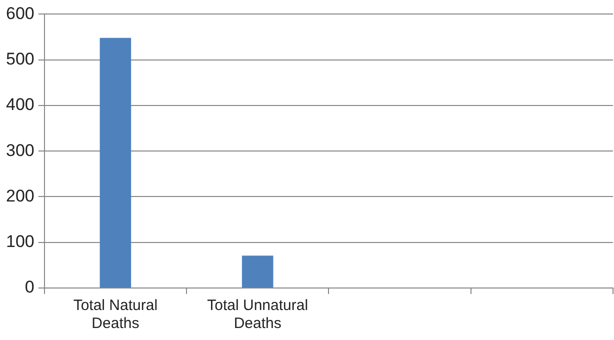 Image resolution: width=614 pixels, height=340 pixels. Describe the element at coordinates (20, 59) in the screenshot. I see `y-tick-label: 500` at that location.